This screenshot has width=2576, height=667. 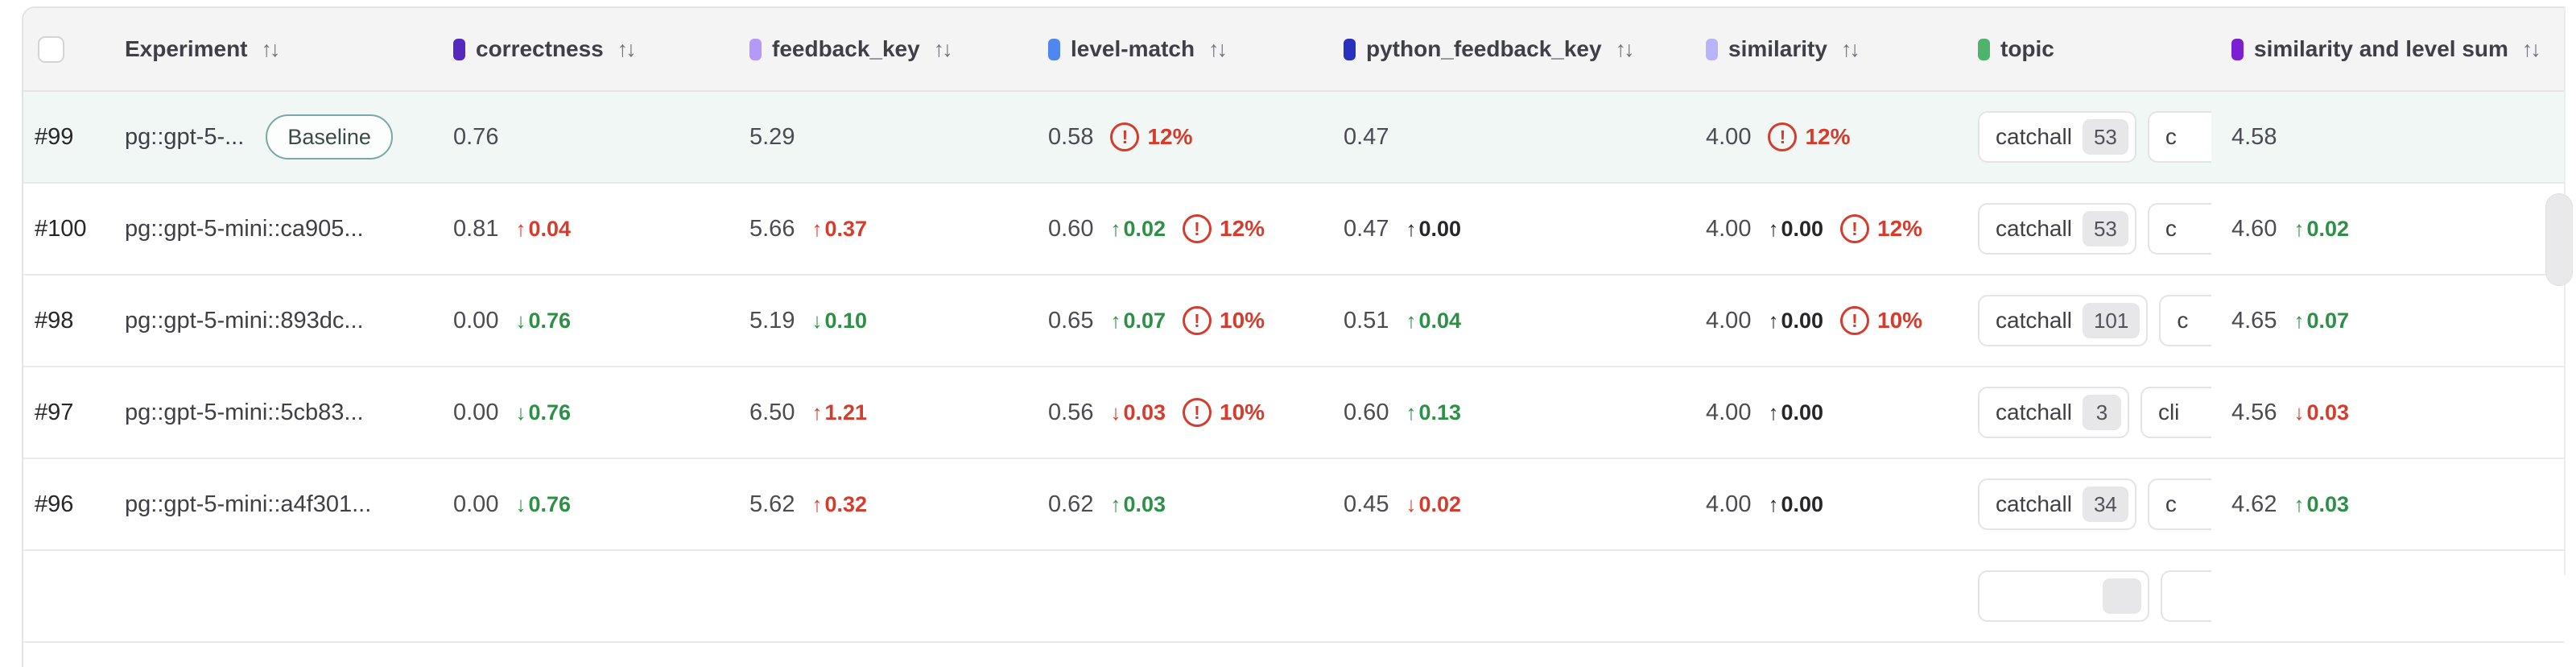 I want to click on topic-chip: cli, so click(x=2175, y=412).